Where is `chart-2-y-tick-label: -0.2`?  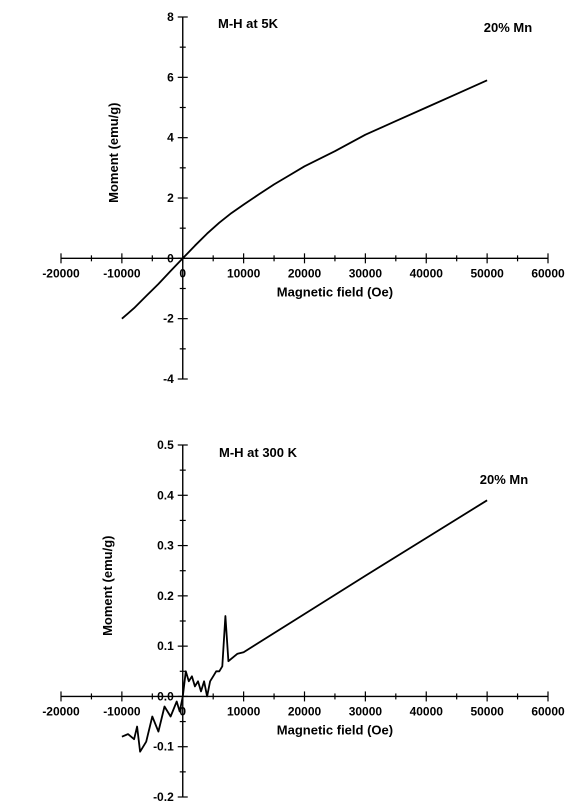
chart-2-y-tick-label: -0.2 is located at coordinates (163, 796).